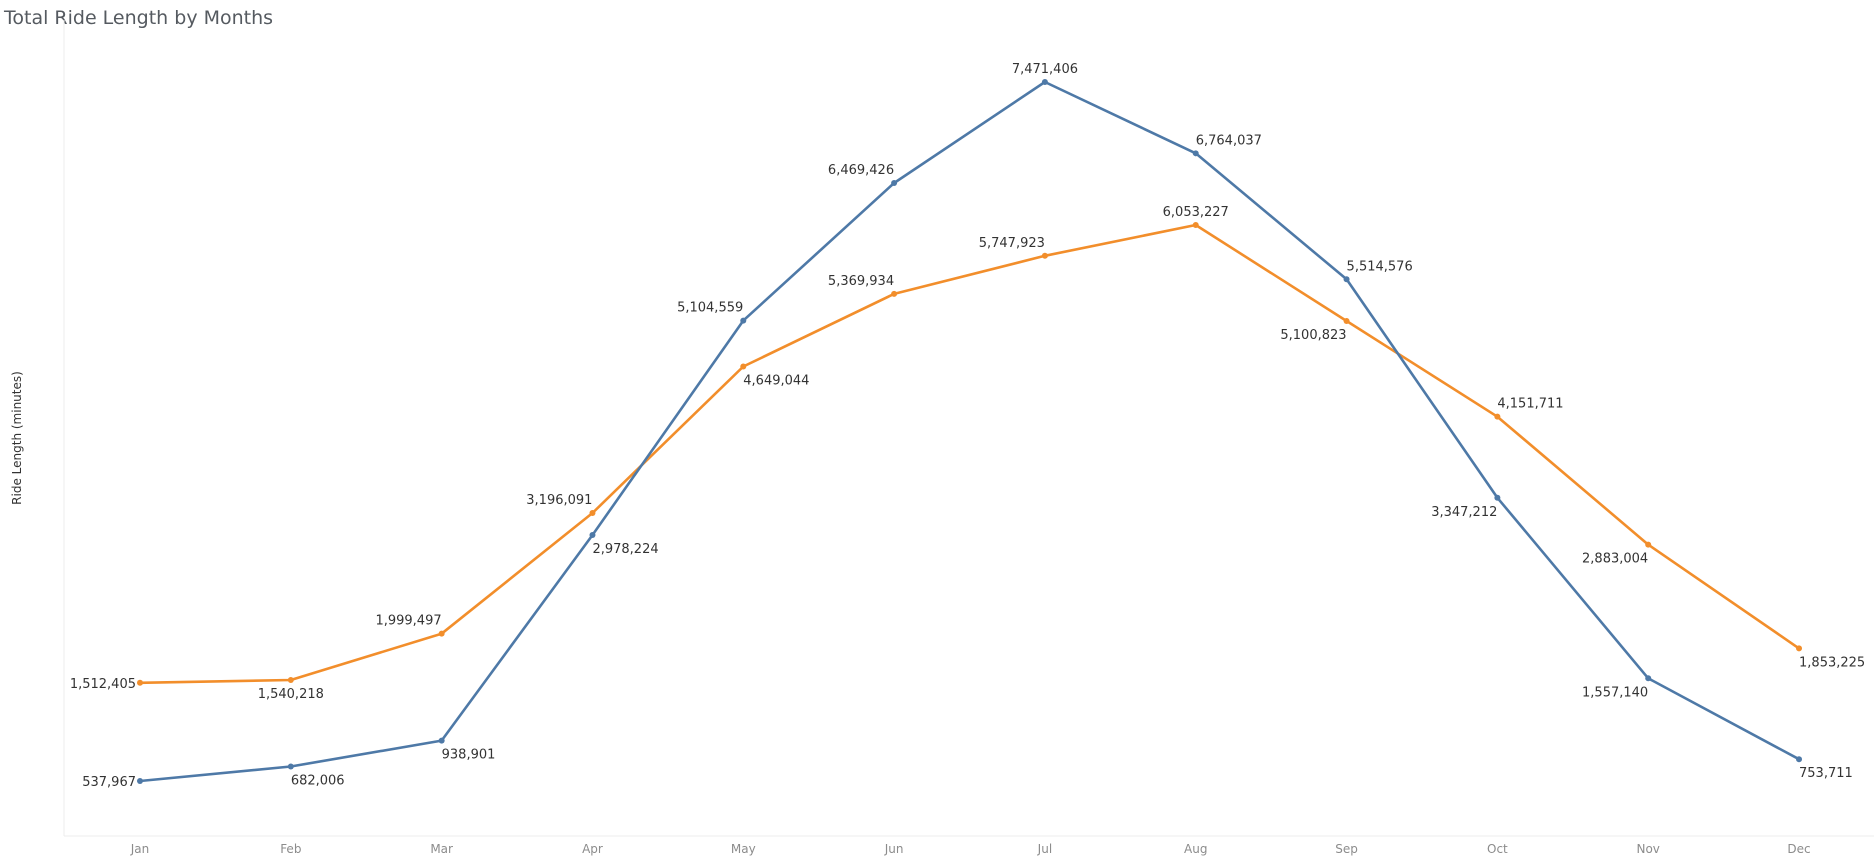  I want to click on data-label-0-1: 682,006, so click(318, 780).